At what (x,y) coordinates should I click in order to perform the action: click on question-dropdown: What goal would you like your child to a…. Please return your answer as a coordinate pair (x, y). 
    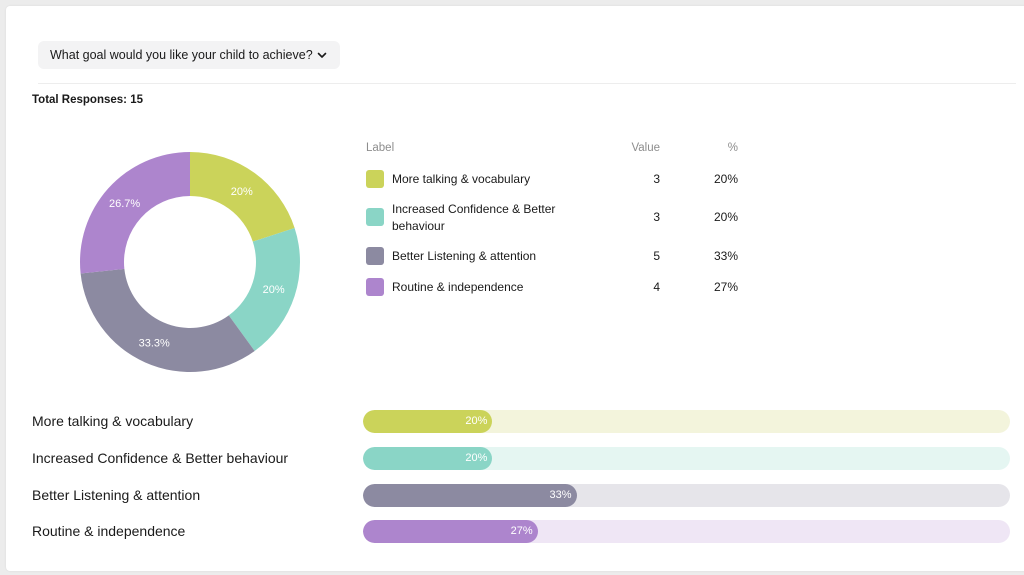
    Looking at the image, I should click on (189, 55).